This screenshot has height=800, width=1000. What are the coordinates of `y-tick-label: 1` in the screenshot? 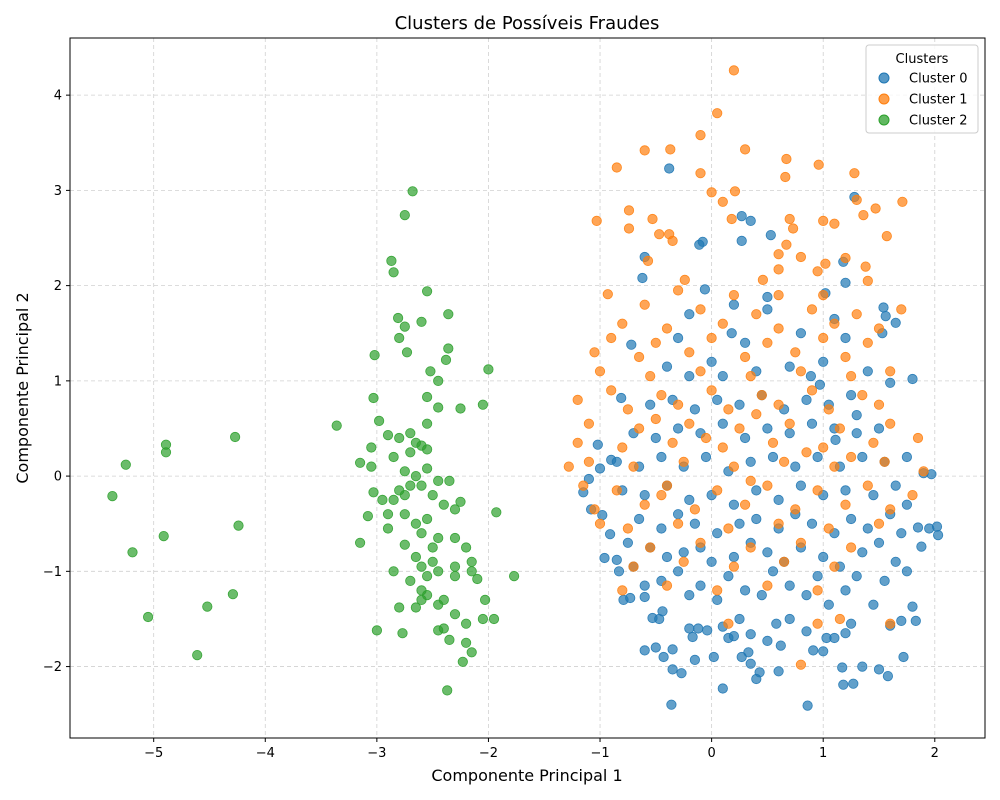 It's located at (58, 381).